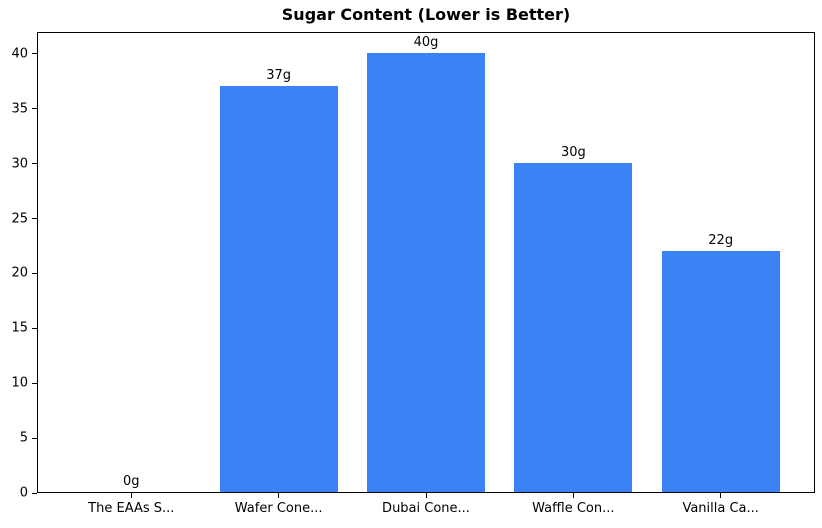  I want to click on y-tick-label: 40, so click(19, 54).